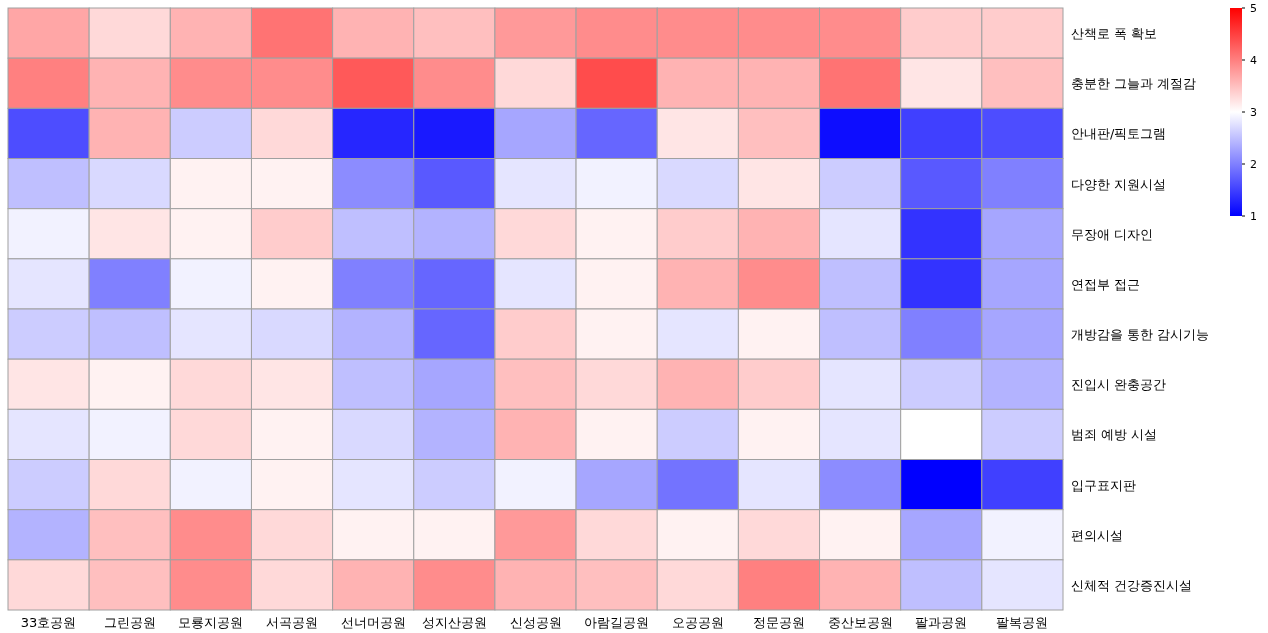  I want to click on y-tick-label: 신체적 건강증진시설, so click(1132, 585).